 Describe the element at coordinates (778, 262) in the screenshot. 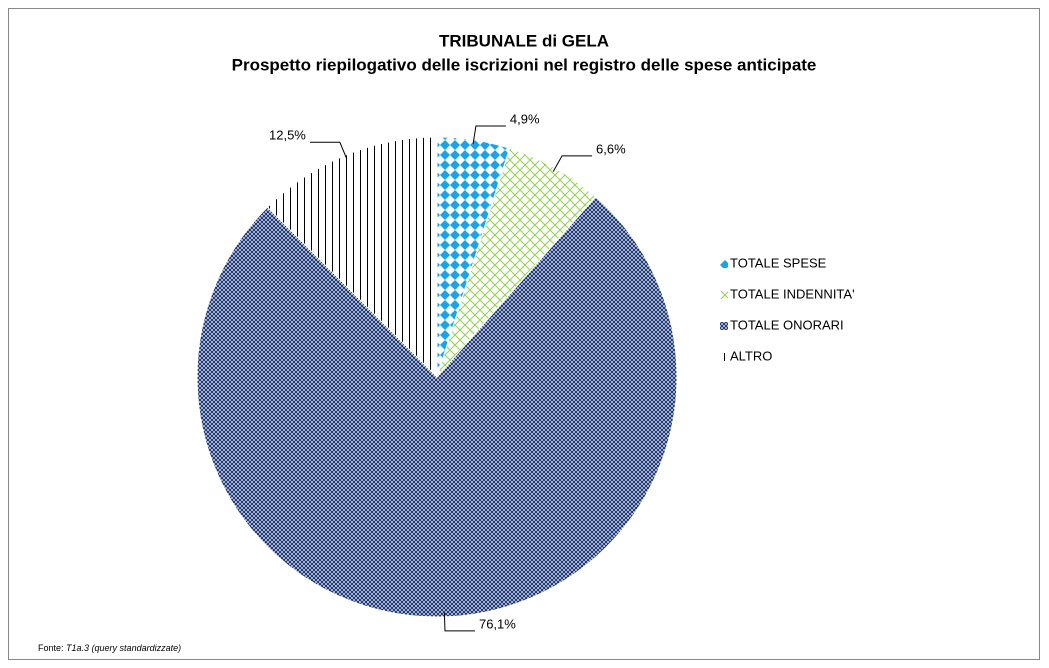

I see `legend-label: TOTALE SPESE` at that location.